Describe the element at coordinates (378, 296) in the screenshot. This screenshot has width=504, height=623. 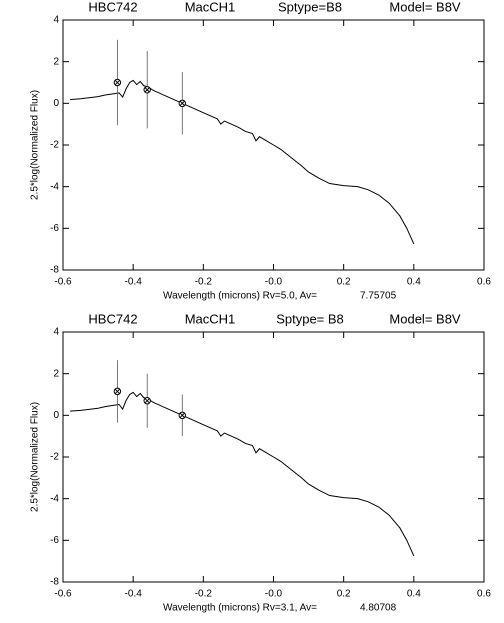
I see `av-value: 7.75705` at that location.